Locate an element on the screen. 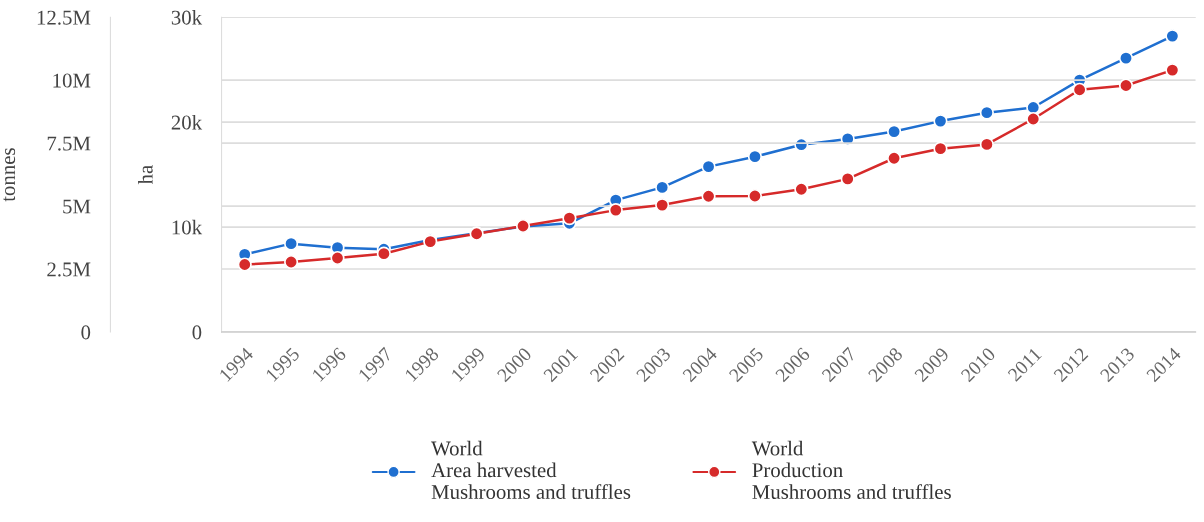  y-tick-label: 12.5M is located at coordinates (64, 17).